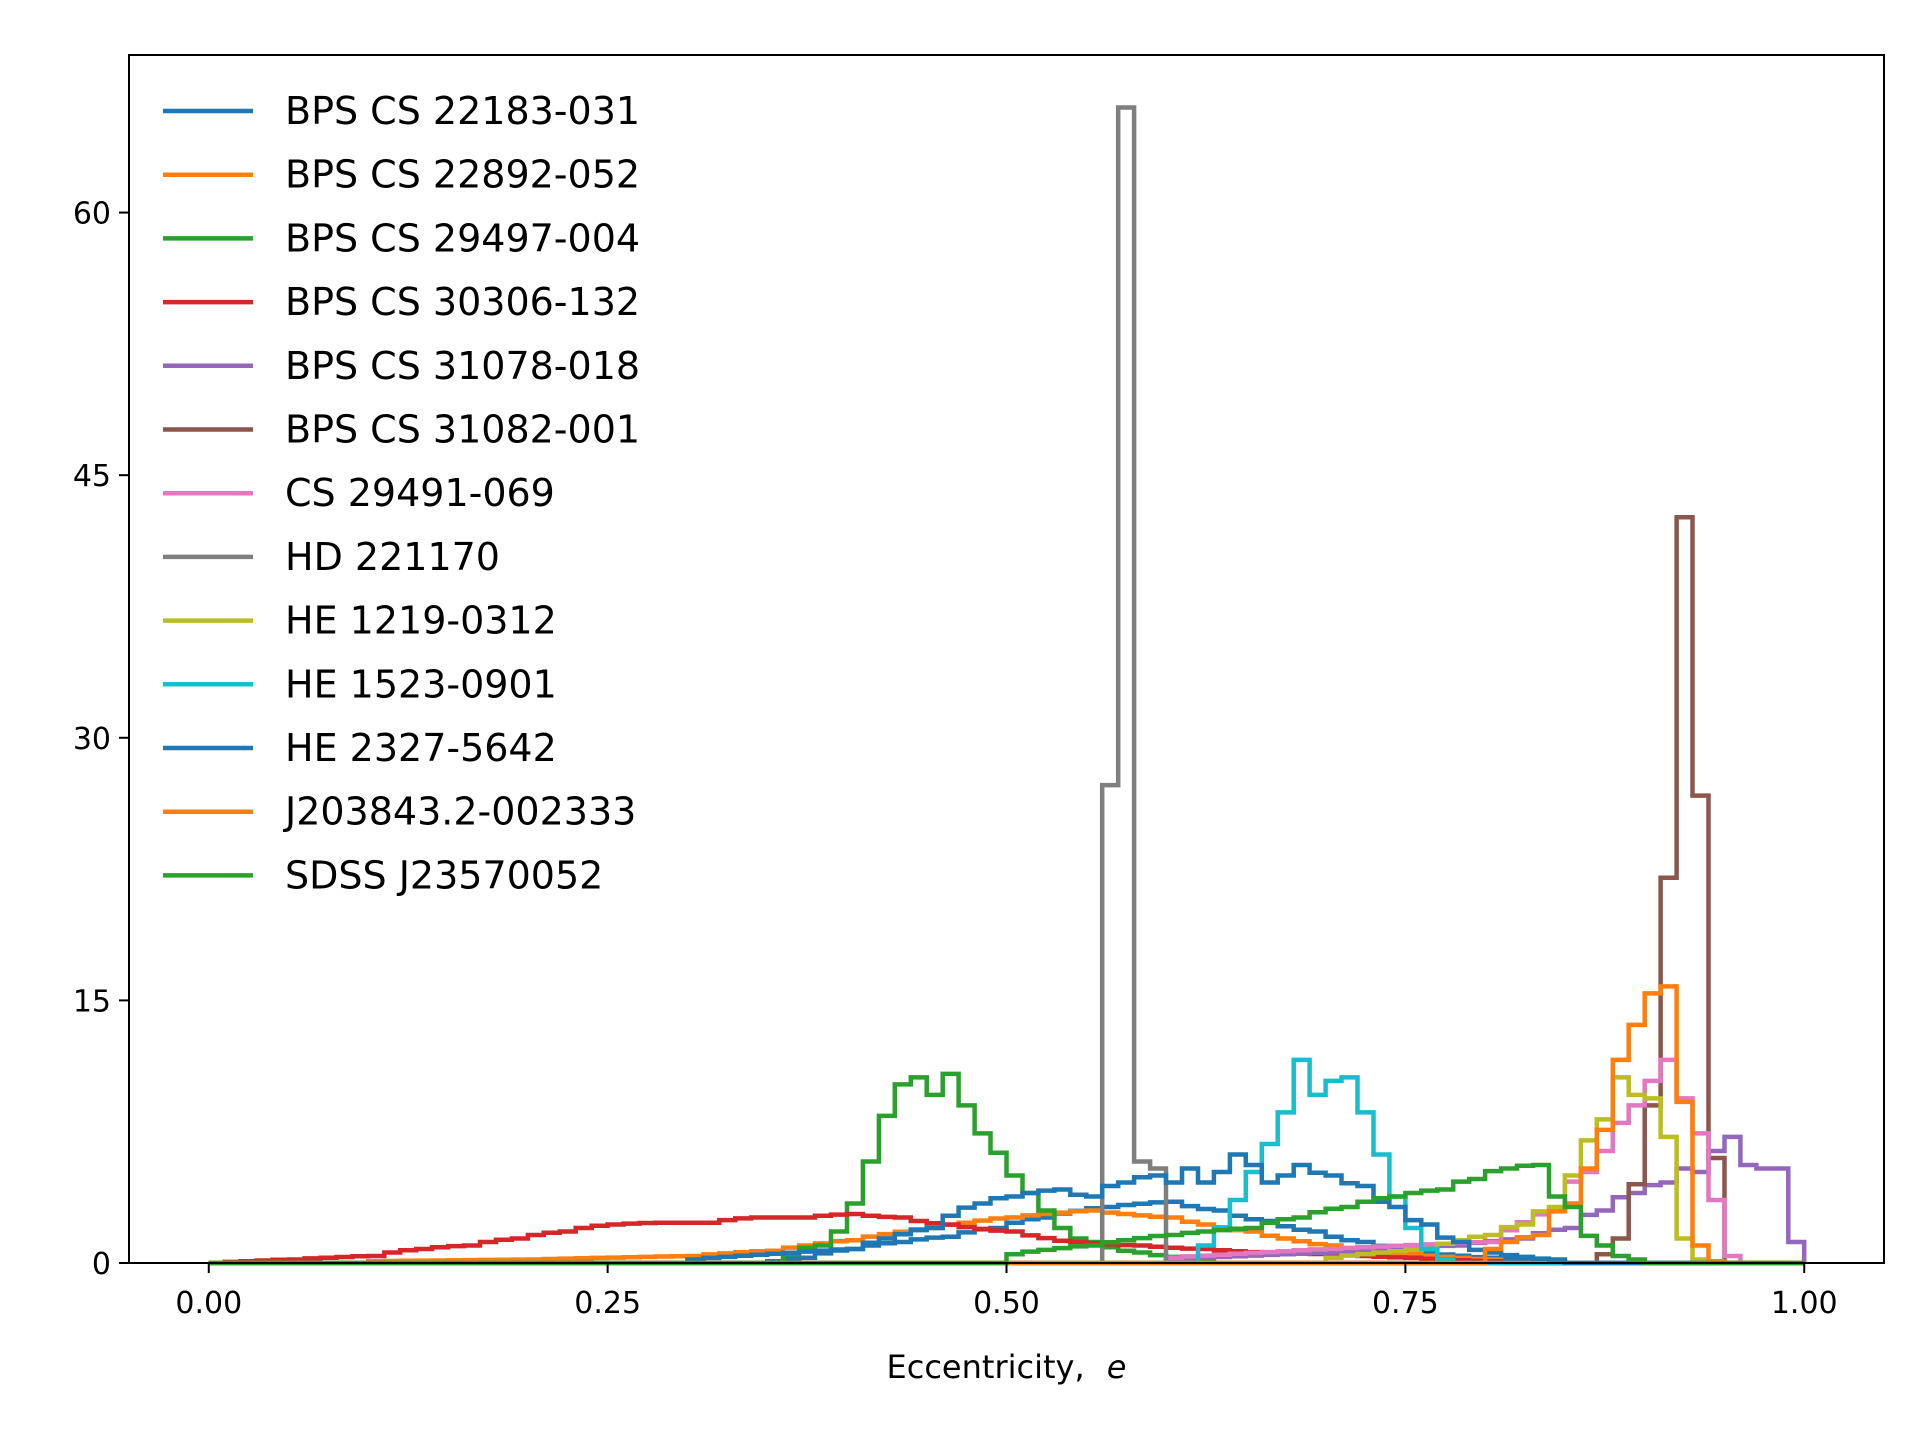 This screenshot has width=1920, height=1440. I want to click on x-axis-label: Eccentricity, e, so click(1007, 1367).